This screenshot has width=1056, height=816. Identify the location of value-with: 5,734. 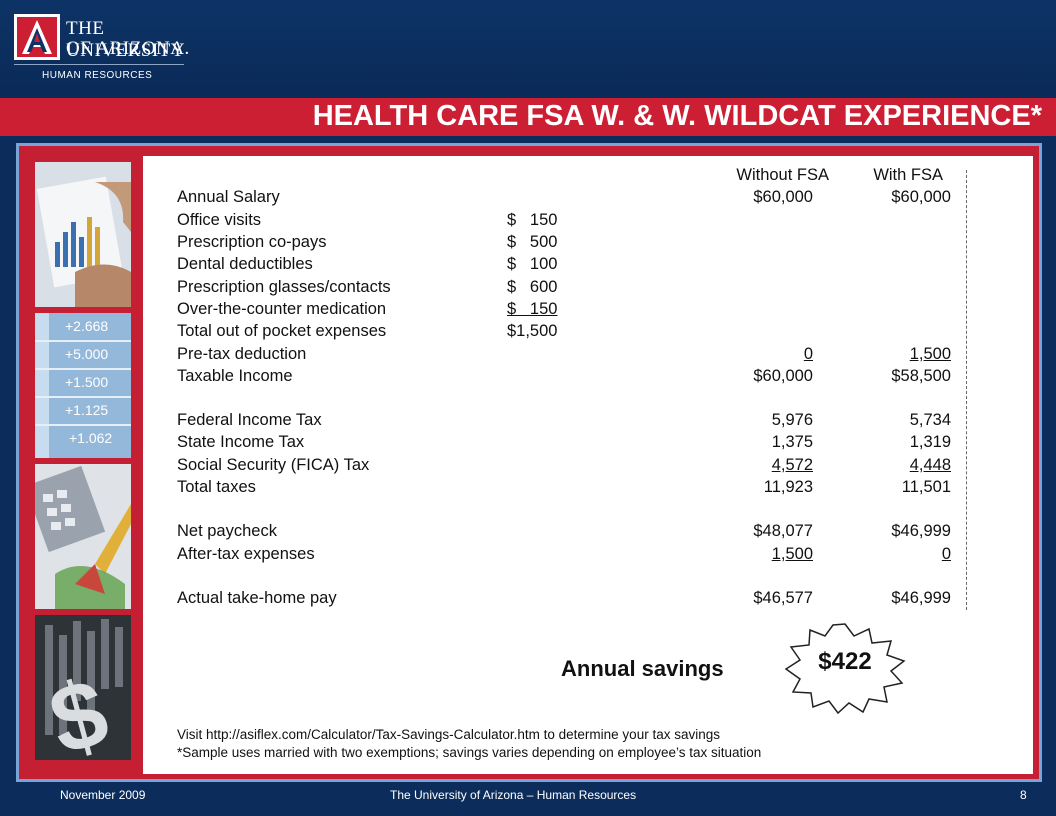
(930, 420).